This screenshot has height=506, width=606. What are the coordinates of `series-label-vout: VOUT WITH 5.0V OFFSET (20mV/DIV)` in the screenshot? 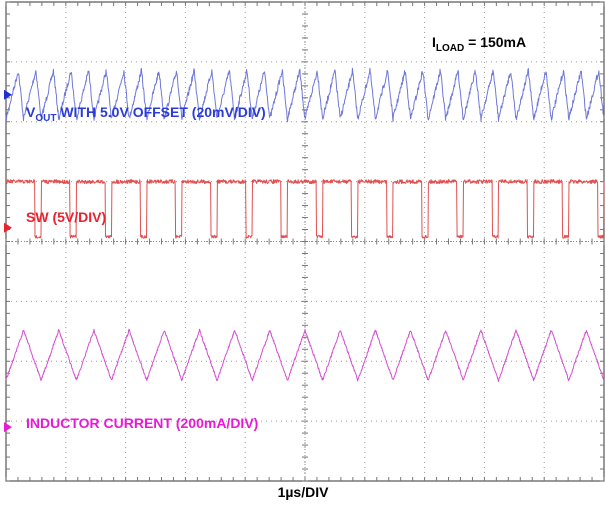 It's located at (146, 114).